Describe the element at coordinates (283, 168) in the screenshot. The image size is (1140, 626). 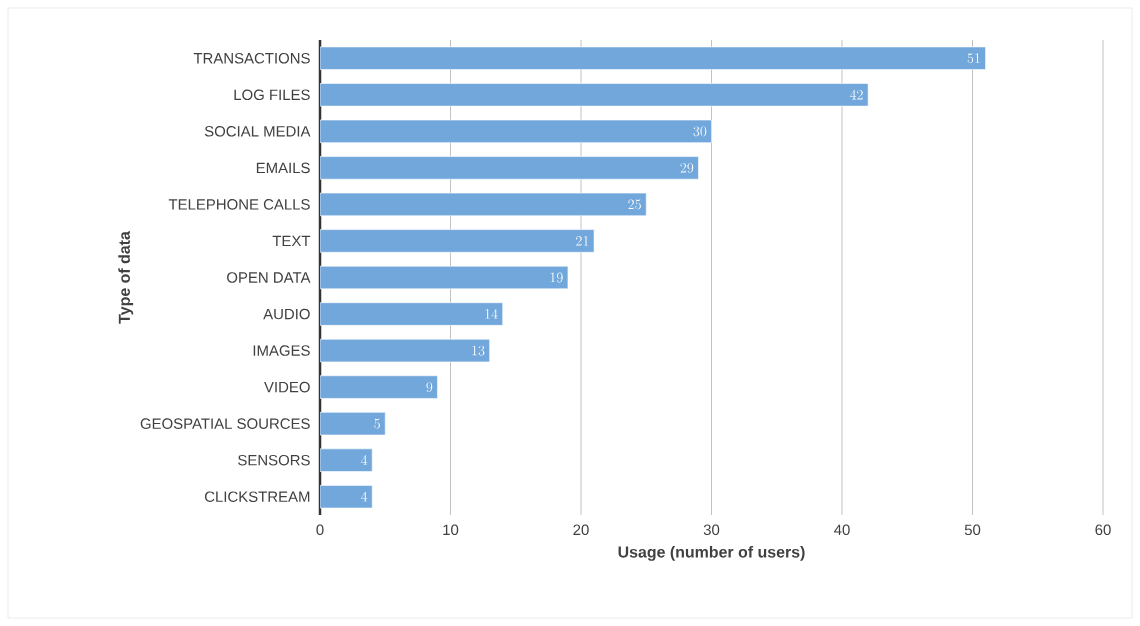
I see `y-tick-label: EMAILS` at that location.